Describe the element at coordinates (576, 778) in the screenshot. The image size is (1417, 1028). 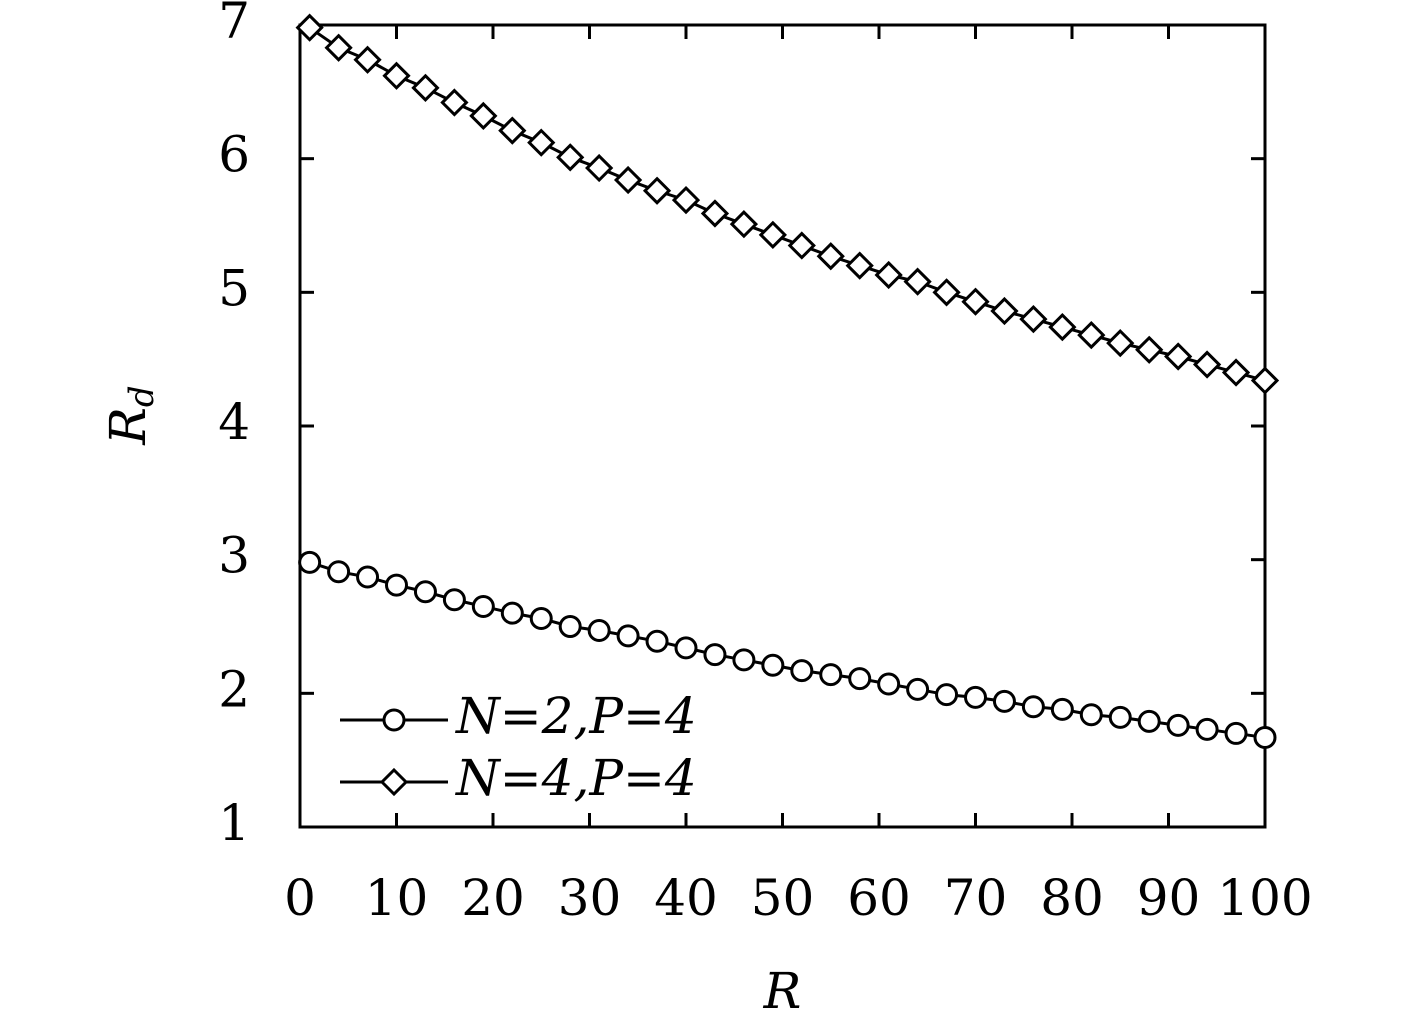
I see `legend-label: N=4,P=4` at that location.